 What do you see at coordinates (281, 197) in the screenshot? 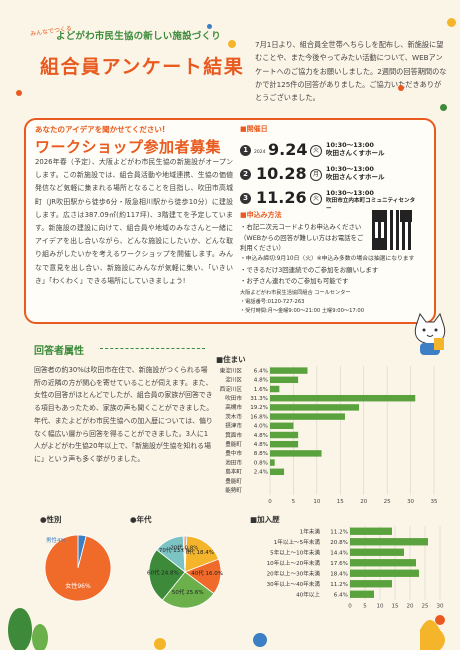
I see `date-value: 11.26` at bounding box center [281, 197].